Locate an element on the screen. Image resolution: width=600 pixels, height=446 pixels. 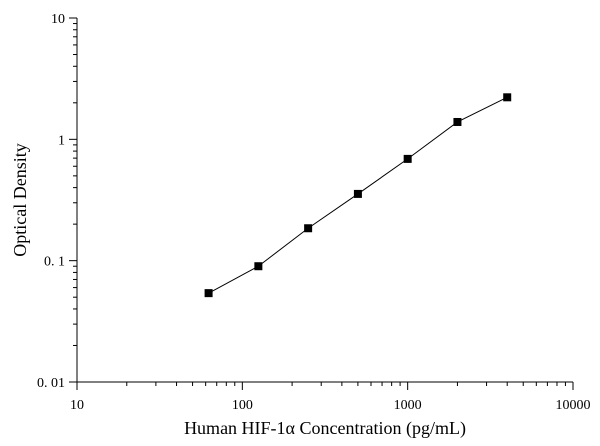
x-tick-label: 100 is located at coordinates (242, 405).